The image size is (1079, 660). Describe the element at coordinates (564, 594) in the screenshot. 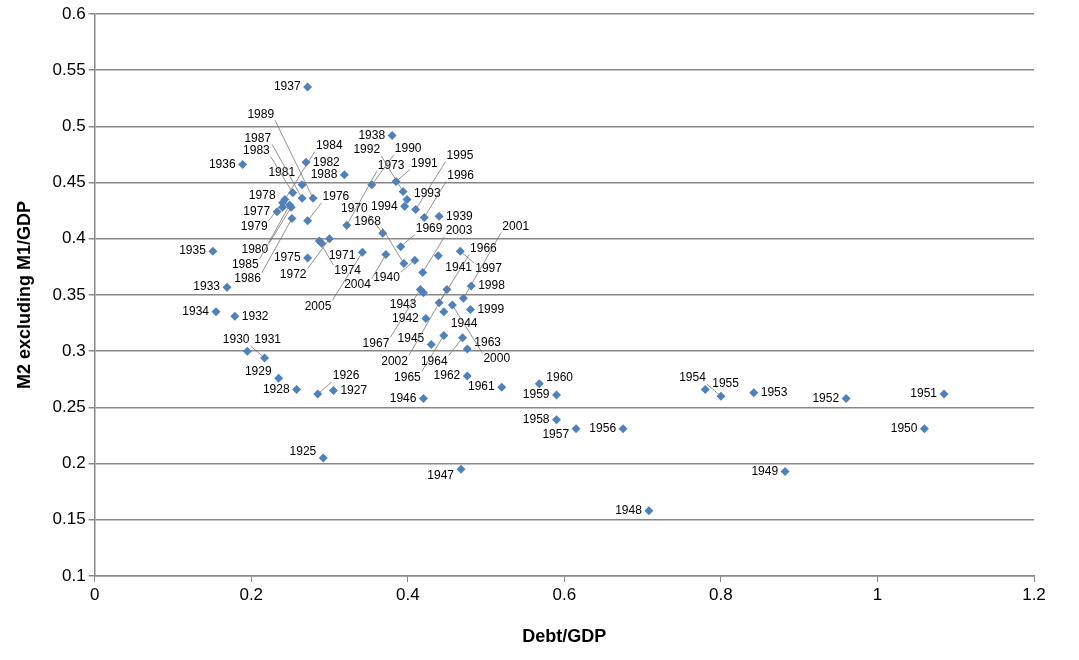

I see `x-tick-label: 0.6` at that location.